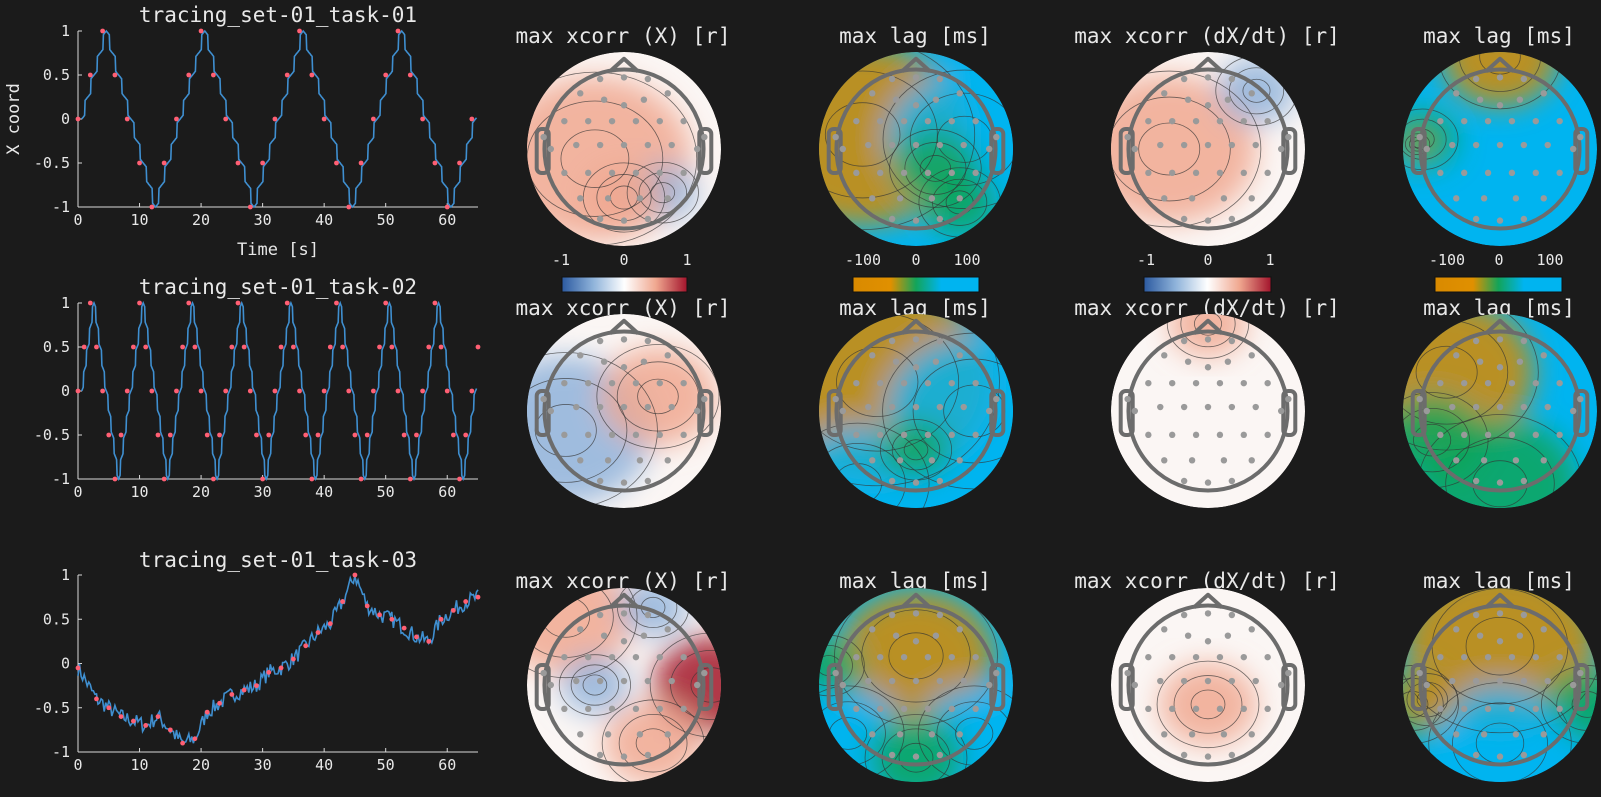 The image size is (1601, 797). What do you see at coordinates (61, 752) in the screenshot?
I see `y-tick-label: -1` at bounding box center [61, 752].